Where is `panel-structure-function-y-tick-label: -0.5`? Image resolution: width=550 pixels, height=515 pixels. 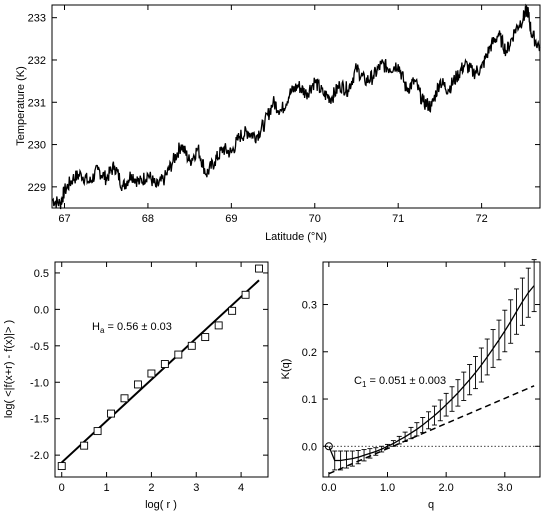 panel-structure-function-y-tick-label: -0.5 is located at coordinates (39, 347).